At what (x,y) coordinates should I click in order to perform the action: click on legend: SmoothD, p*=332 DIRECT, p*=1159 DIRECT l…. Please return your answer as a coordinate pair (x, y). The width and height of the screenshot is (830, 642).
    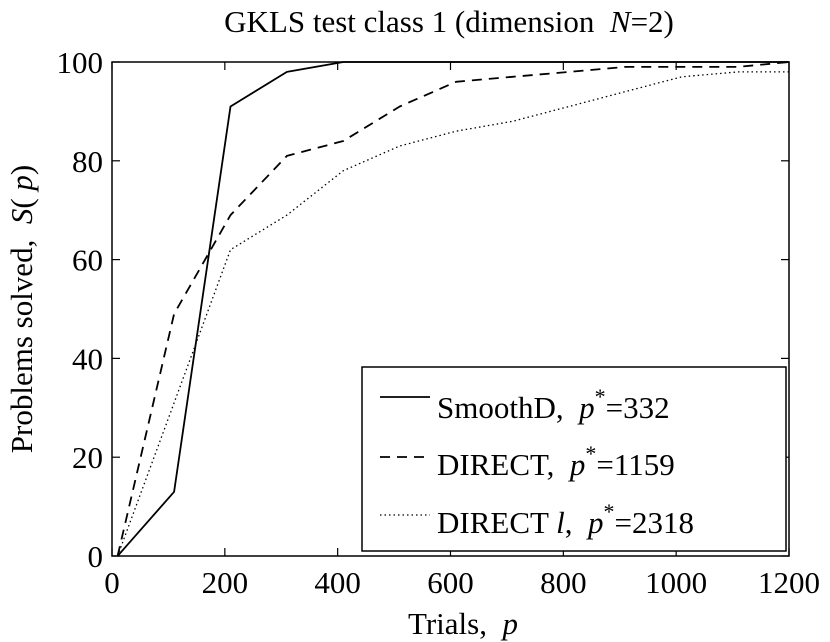
    Looking at the image, I should click on (574, 459).